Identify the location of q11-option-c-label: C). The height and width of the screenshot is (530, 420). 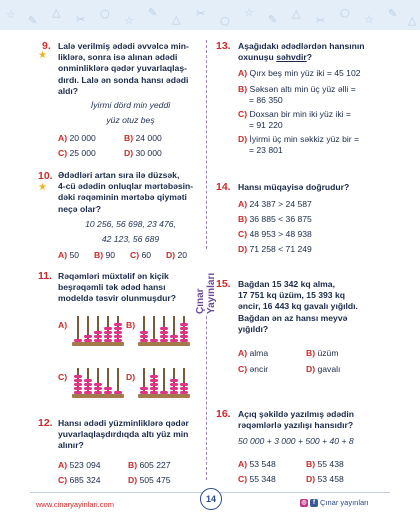
(63, 377).